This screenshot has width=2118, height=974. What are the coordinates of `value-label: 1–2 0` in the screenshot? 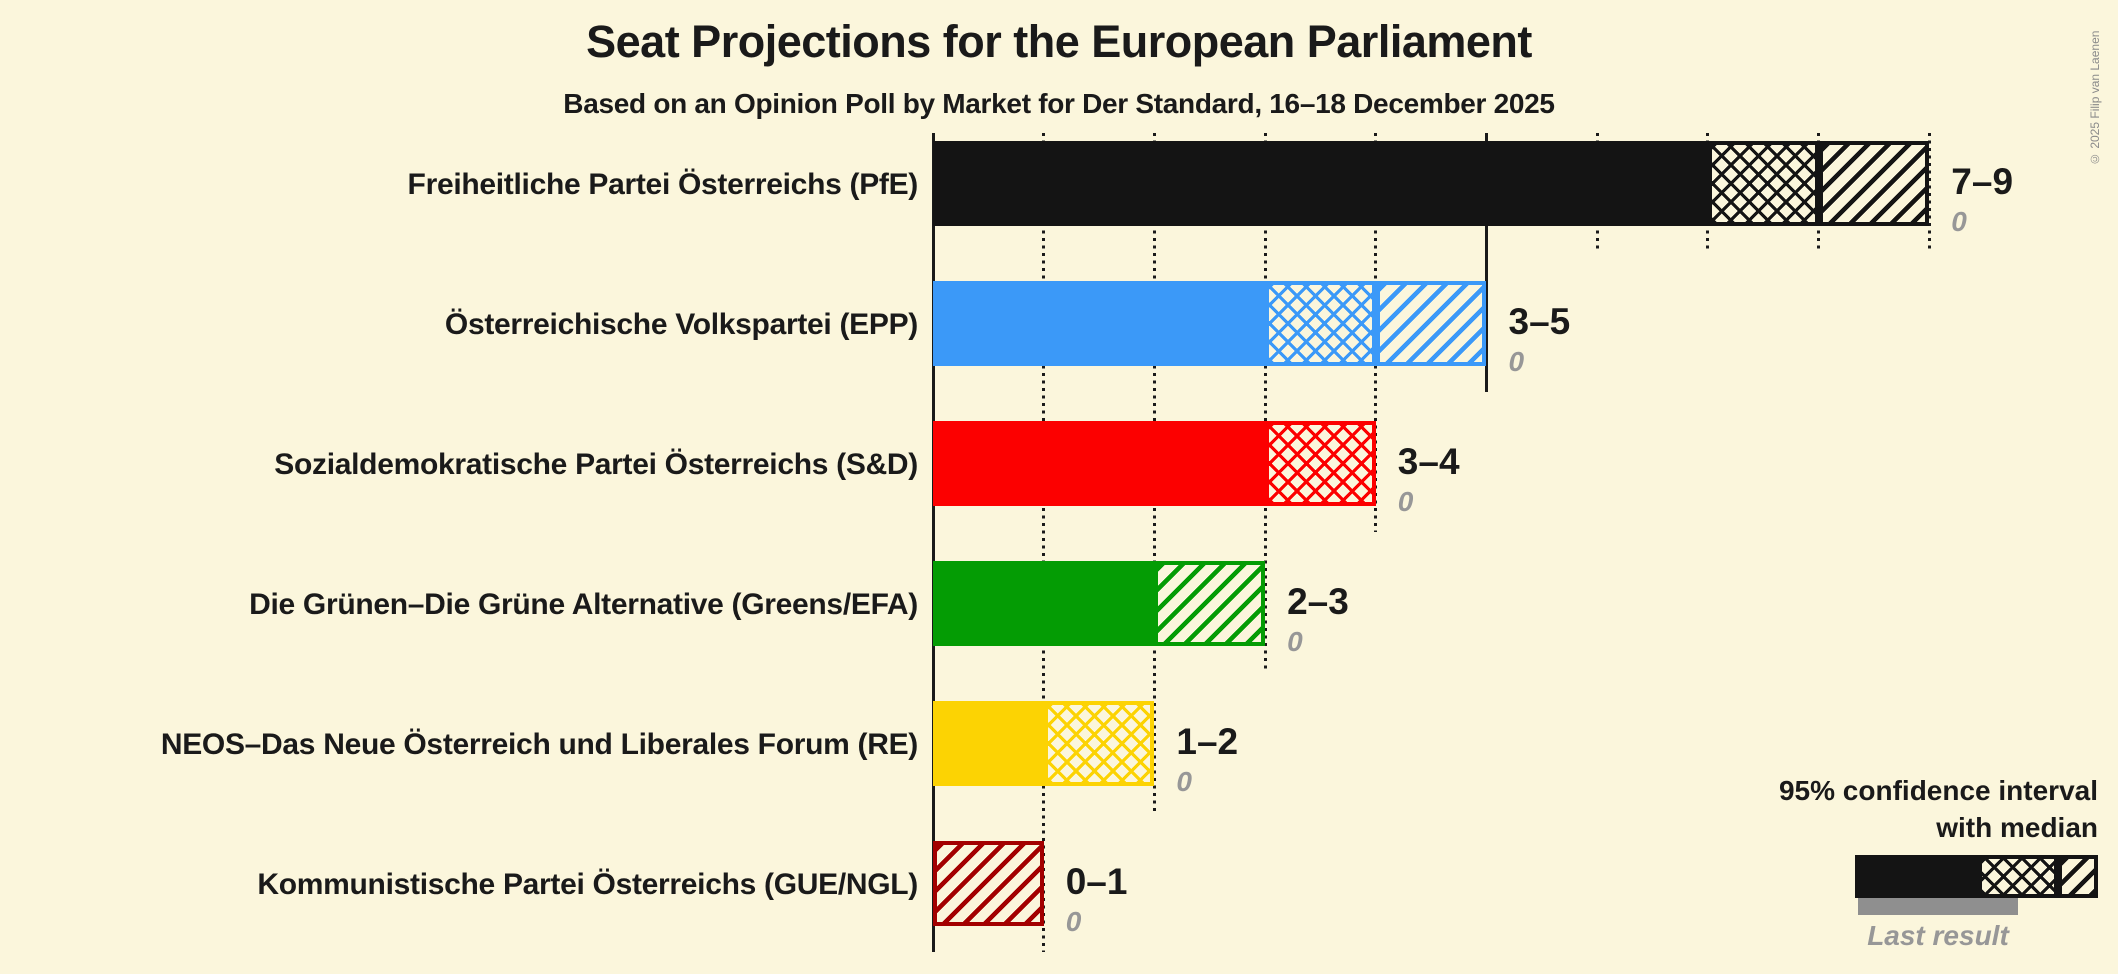 It's located at (1207, 759).